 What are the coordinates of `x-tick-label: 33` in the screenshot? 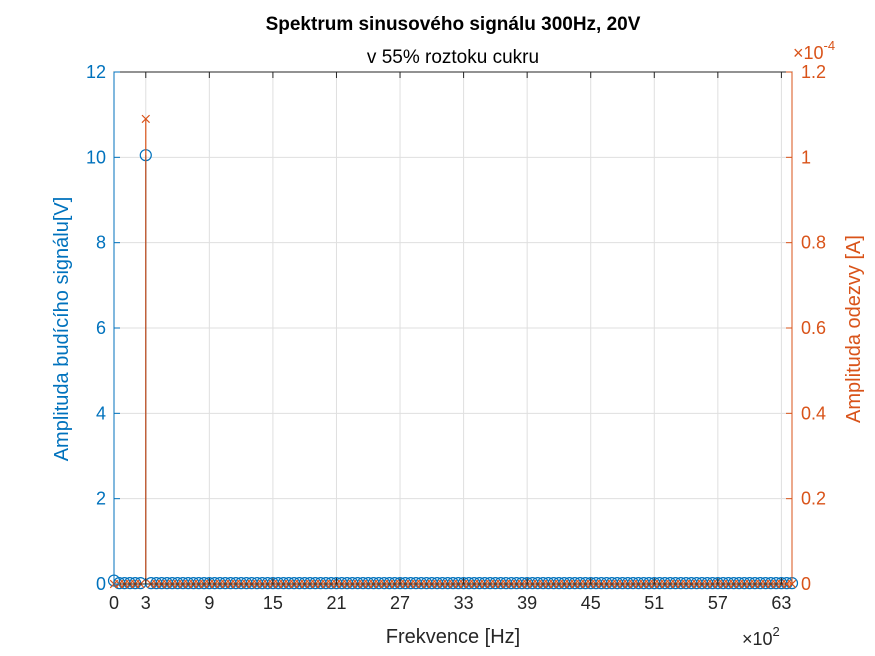 It's located at (464, 603).